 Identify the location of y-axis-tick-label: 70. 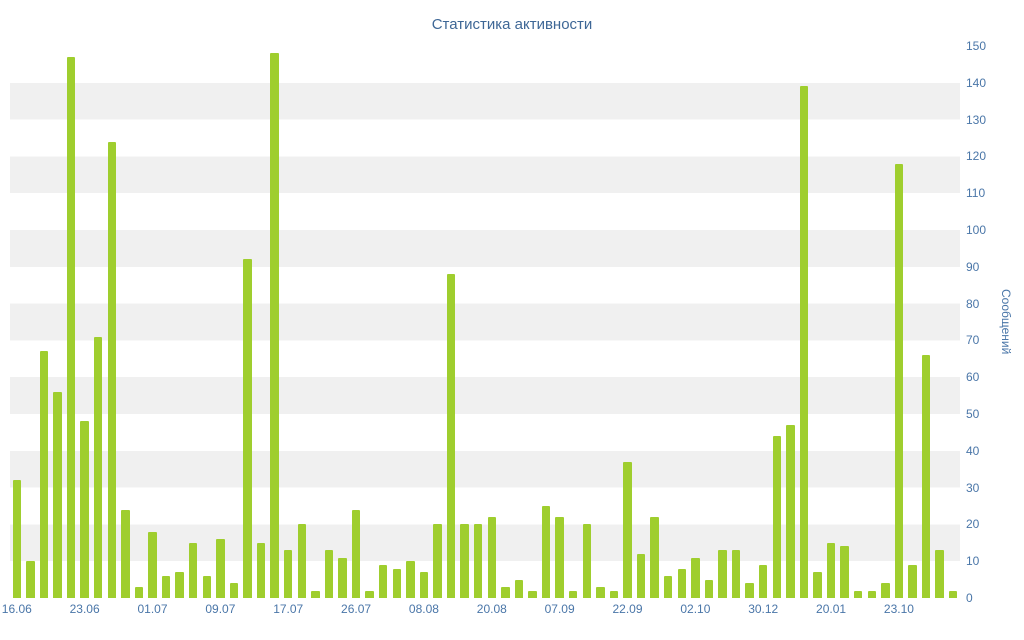
(973, 340).